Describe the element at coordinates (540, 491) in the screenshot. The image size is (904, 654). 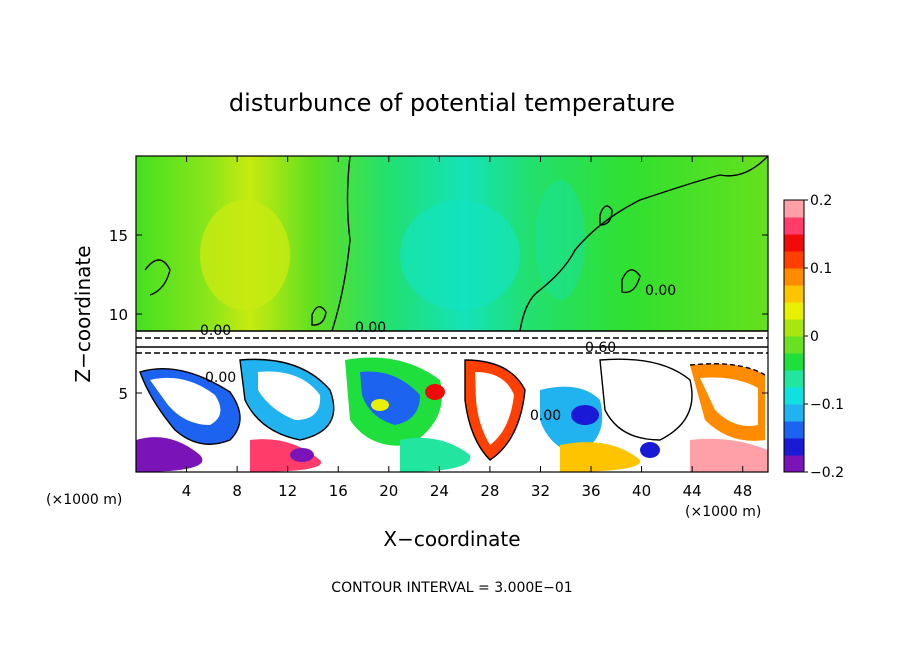
I see `x-tick-label: 32` at that location.